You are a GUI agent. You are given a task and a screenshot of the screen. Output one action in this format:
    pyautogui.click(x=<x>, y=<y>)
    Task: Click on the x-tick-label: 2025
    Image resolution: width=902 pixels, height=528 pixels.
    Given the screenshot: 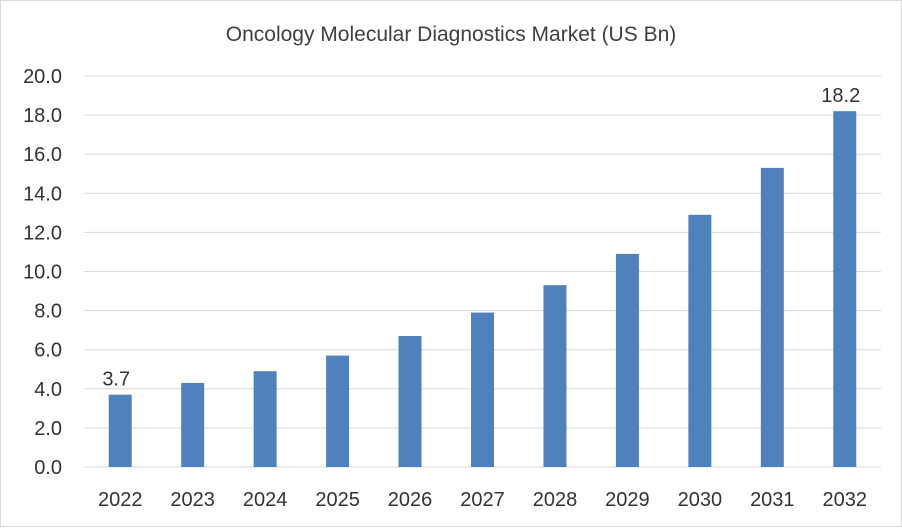 What is the action you would take?
    pyautogui.click(x=337, y=500)
    